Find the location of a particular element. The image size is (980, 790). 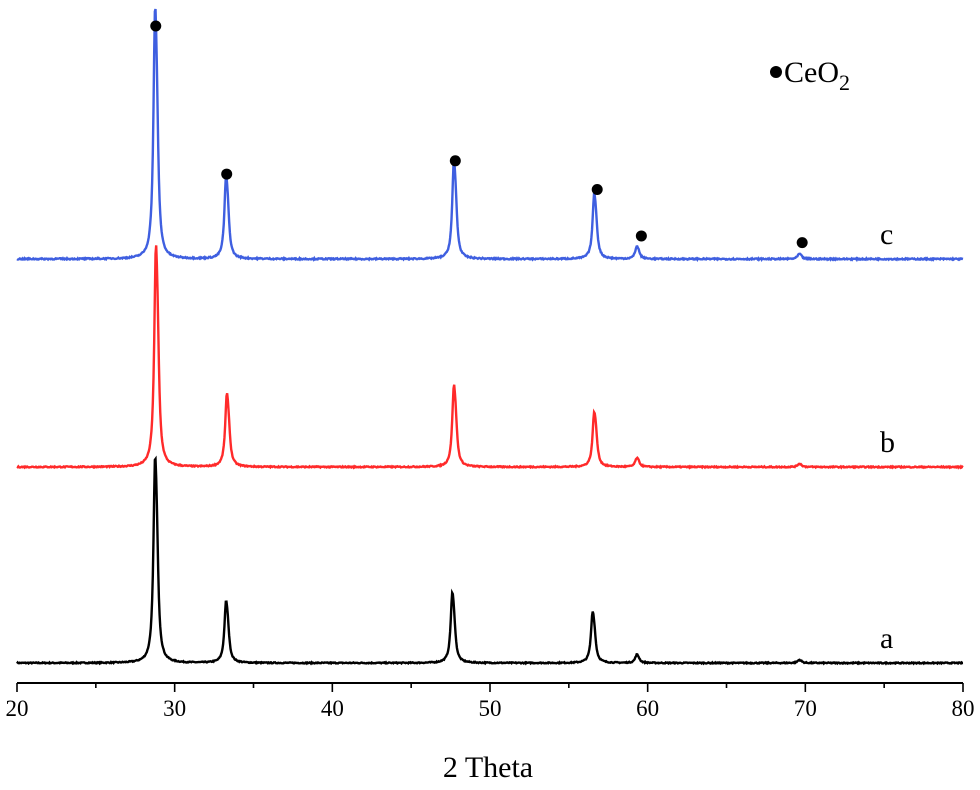

x-axis: 20 30 40 50 60 70 80 is located at coordinates (490, 701).